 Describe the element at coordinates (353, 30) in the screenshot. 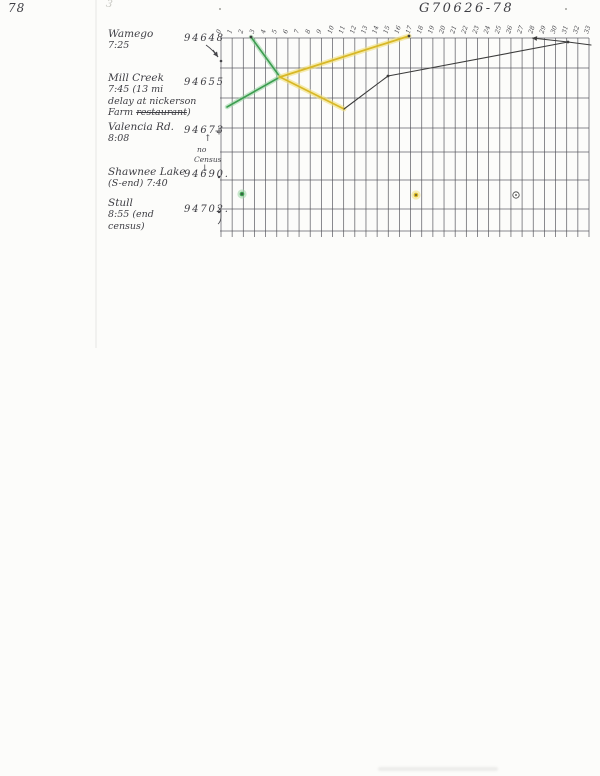

I see `x-axis-label: 12` at that location.